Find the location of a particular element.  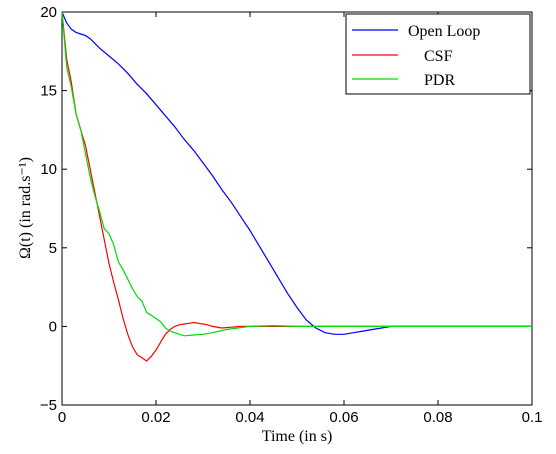

y-axis-label: Ω(t) (in rad.s⁻¹) is located at coordinates (25, 208).